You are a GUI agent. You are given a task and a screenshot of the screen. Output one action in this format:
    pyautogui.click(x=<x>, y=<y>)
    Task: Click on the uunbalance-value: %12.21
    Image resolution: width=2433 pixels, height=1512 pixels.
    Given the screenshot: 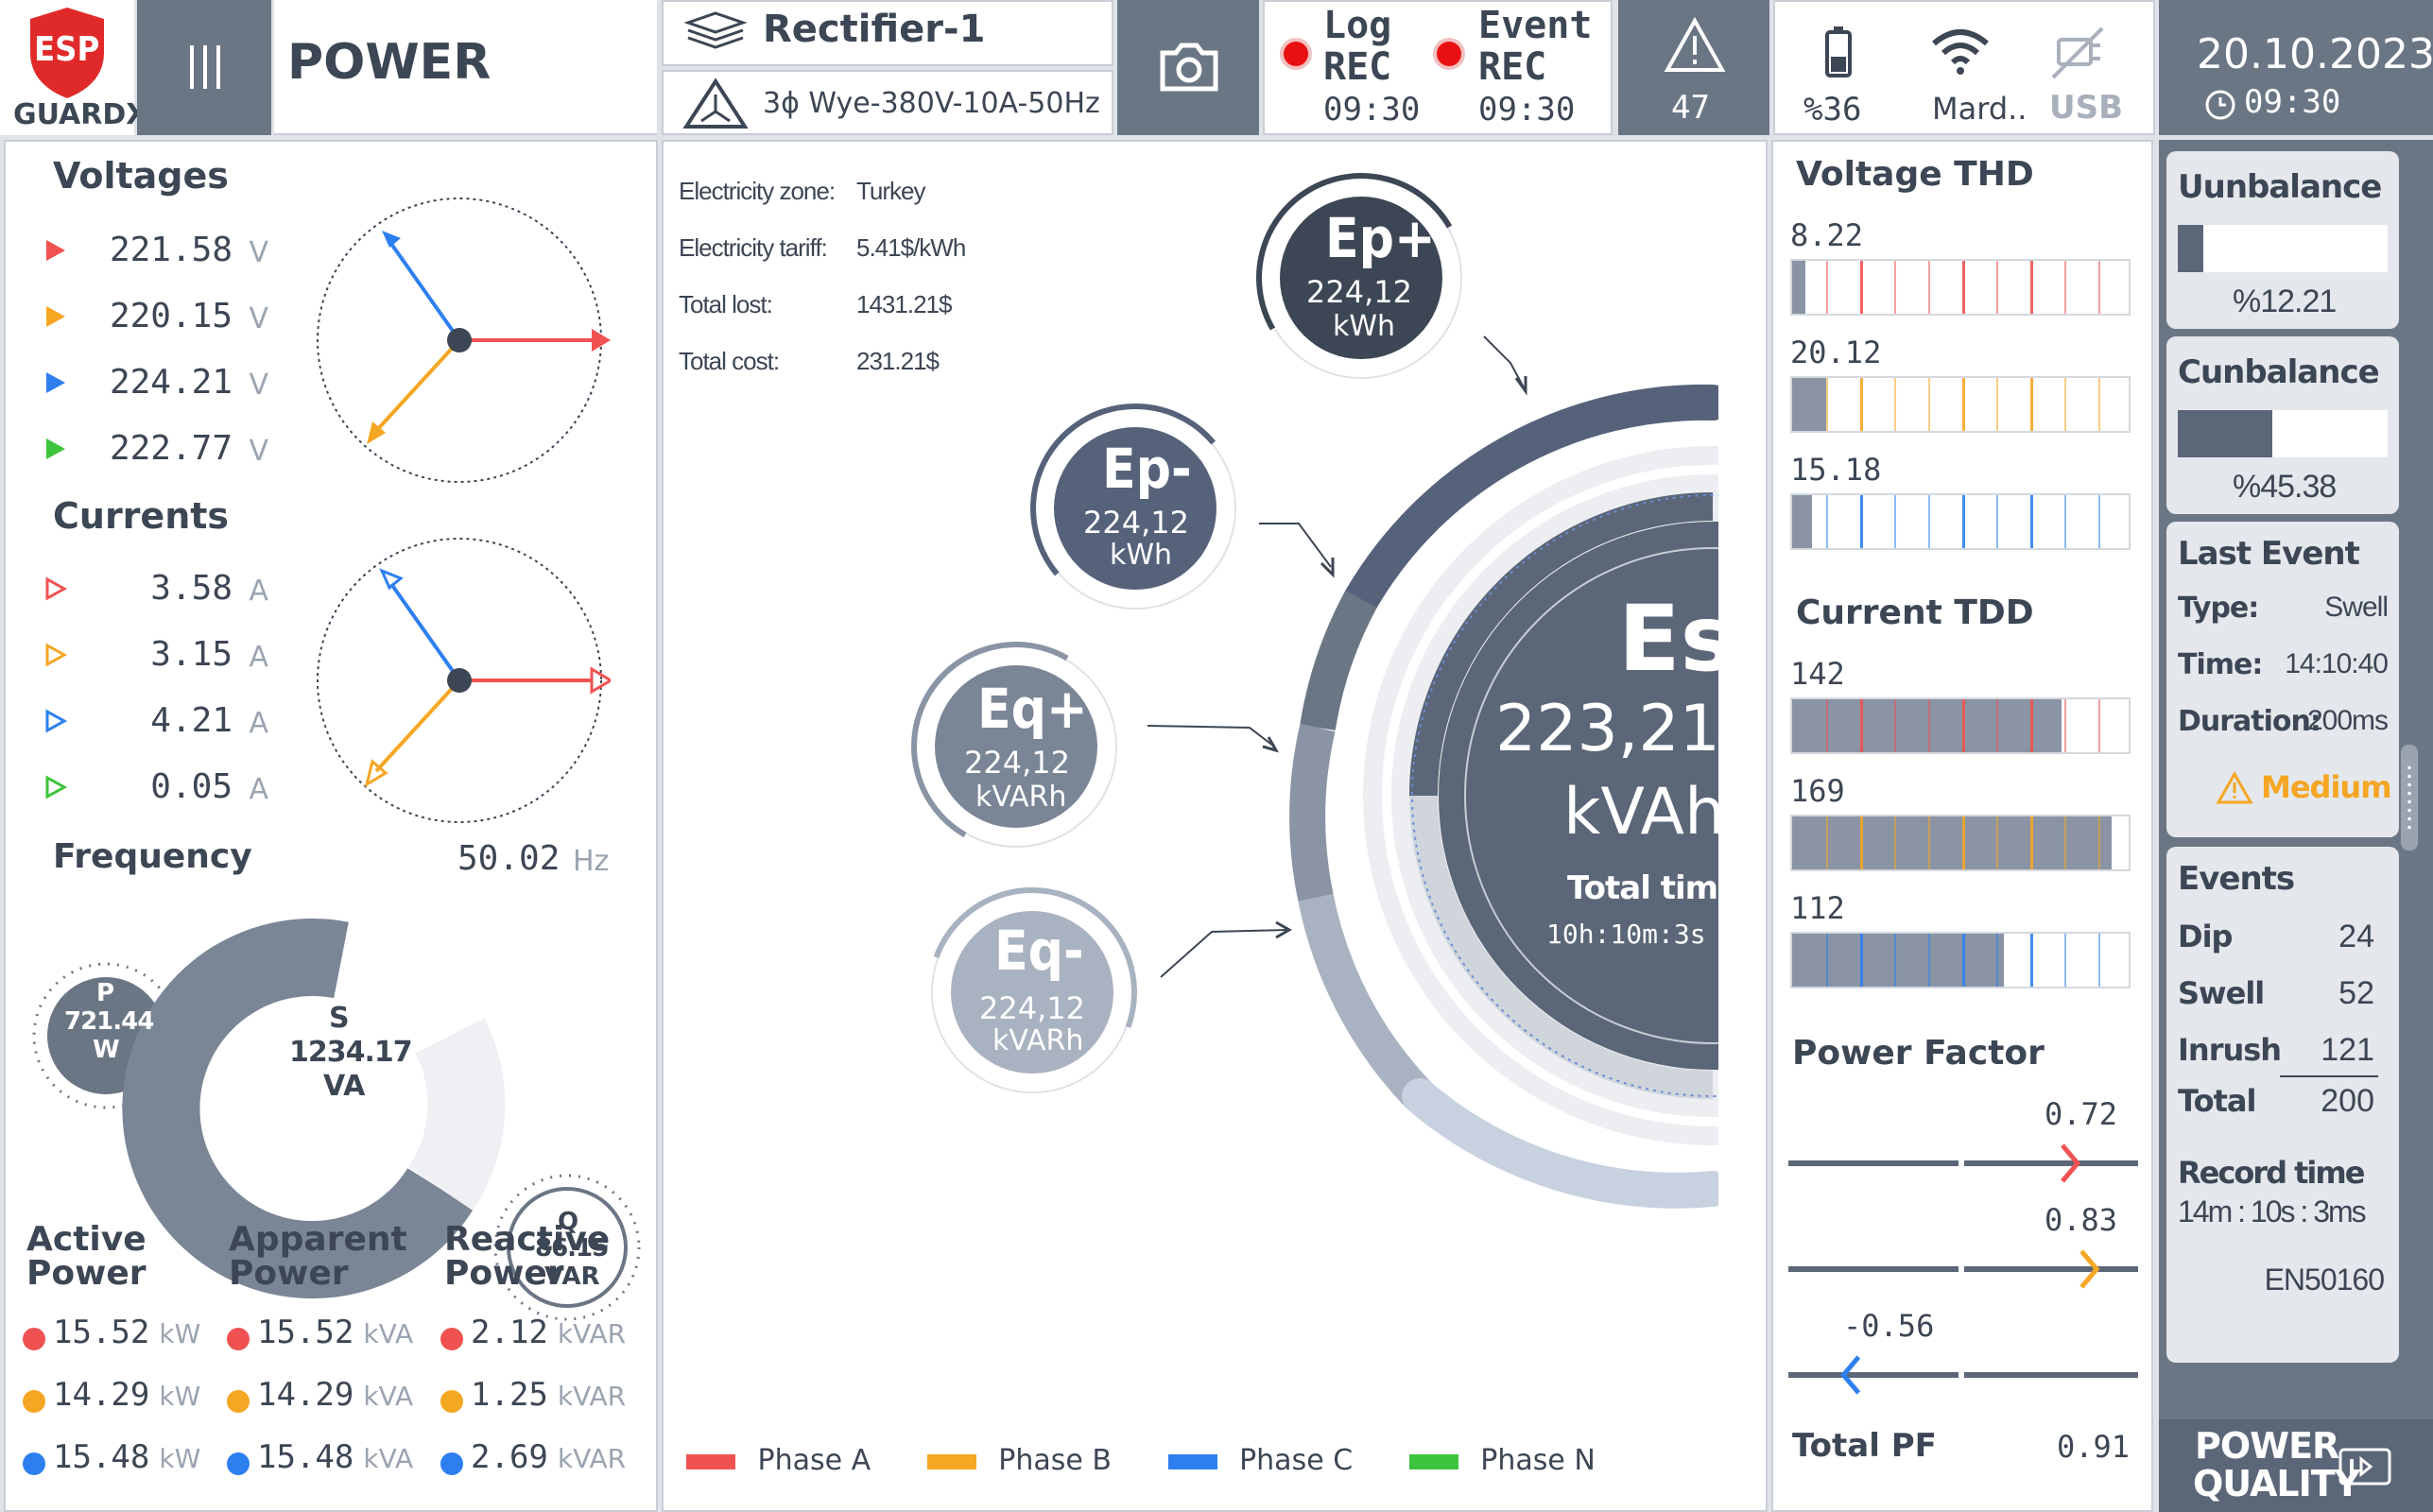 What is the action you would take?
    pyautogui.click(x=2285, y=301)
    